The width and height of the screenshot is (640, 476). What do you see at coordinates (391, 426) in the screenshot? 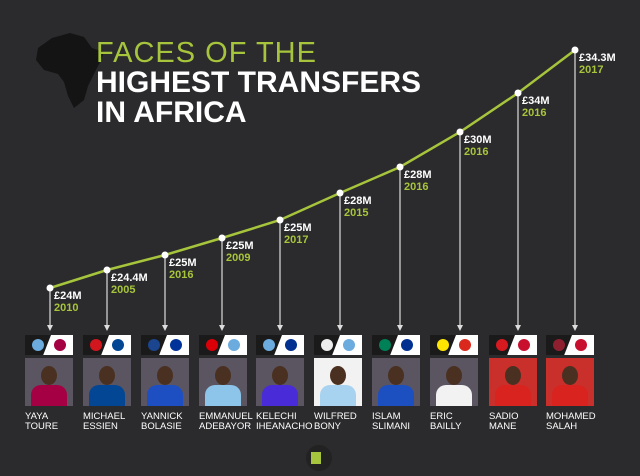
I see `last-name: SLIMANI` at bounding box center [391, 426].